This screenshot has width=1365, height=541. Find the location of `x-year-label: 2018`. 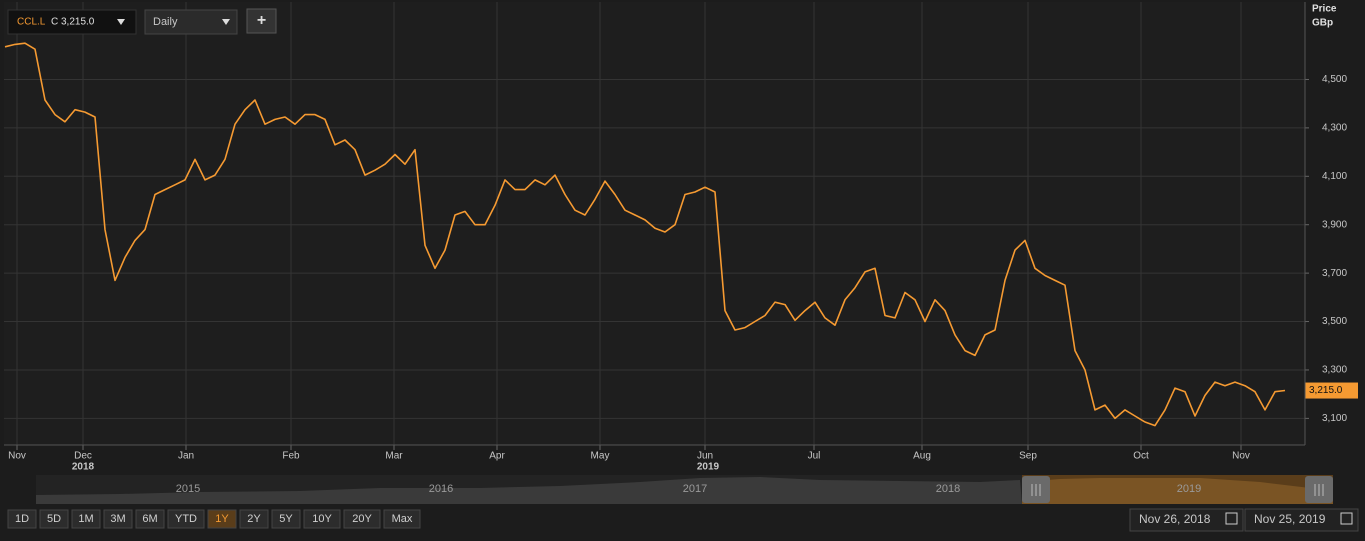

x-year-label: 2018 is located at coordinates (83, 467).